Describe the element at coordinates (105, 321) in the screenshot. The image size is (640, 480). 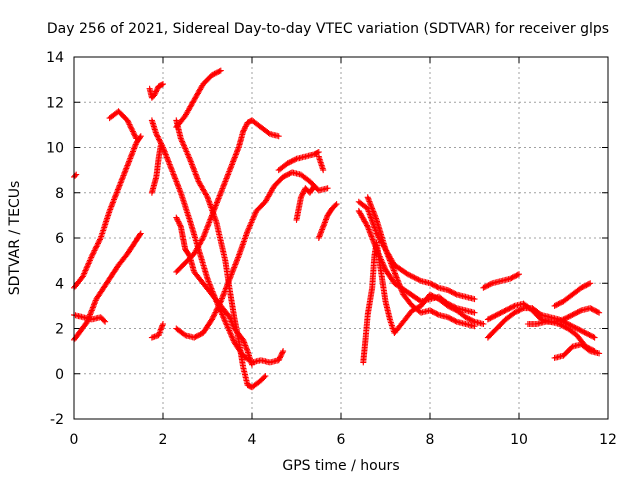
I see `data-point-s3` at that location.